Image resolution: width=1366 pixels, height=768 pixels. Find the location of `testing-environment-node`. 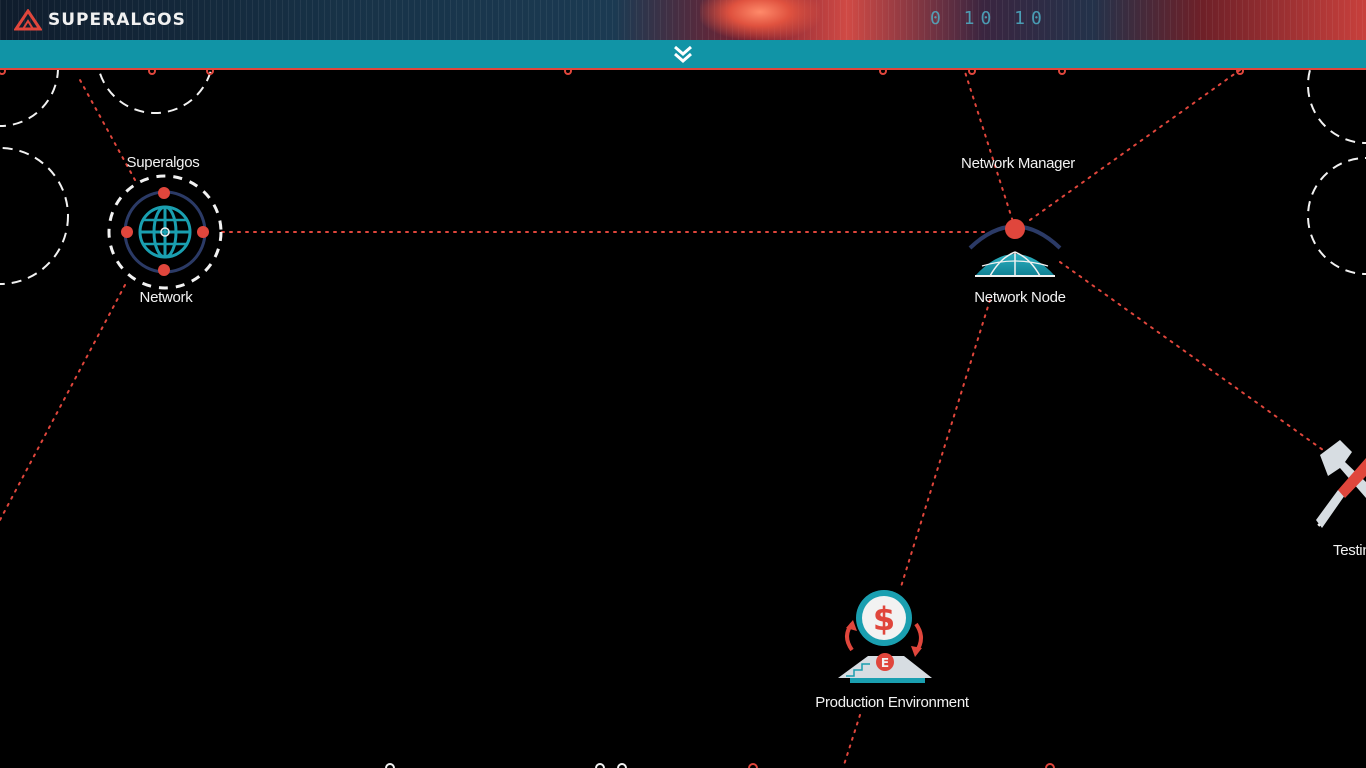

testing-environment-node is located at coordinates (1341, 484).